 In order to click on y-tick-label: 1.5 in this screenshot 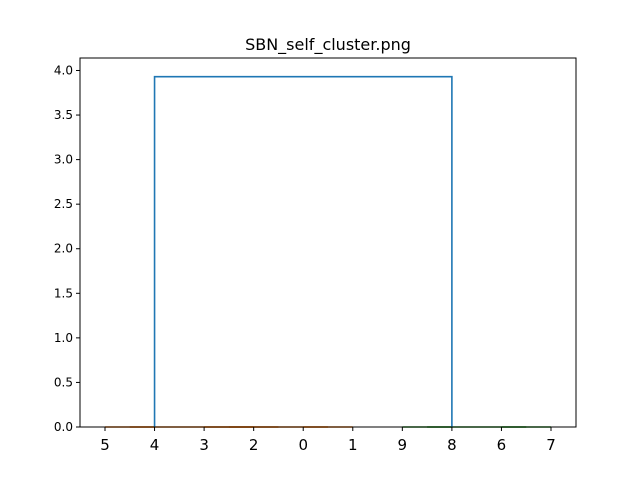, I will do `click(63, 293)`.